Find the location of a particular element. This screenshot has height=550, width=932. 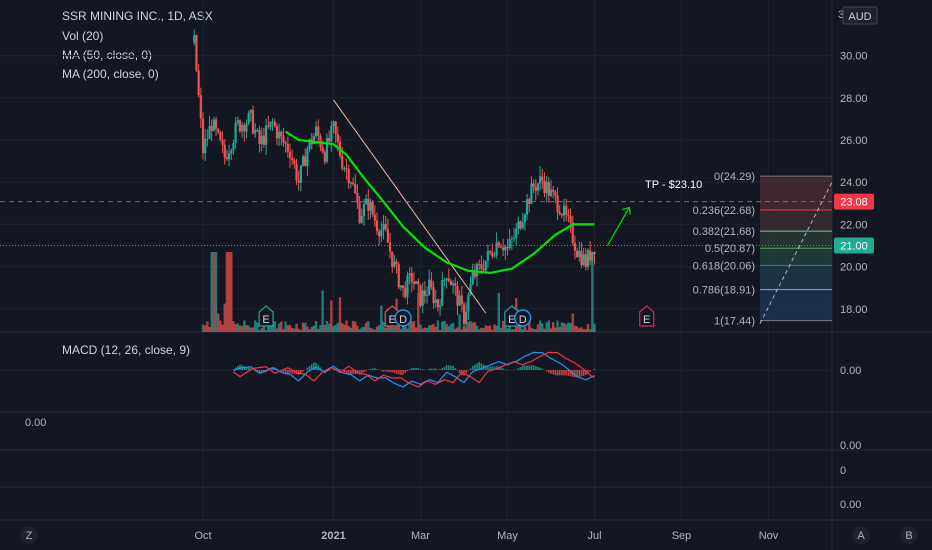

time-axis-label: Nov is located at coordinates (769, 536).